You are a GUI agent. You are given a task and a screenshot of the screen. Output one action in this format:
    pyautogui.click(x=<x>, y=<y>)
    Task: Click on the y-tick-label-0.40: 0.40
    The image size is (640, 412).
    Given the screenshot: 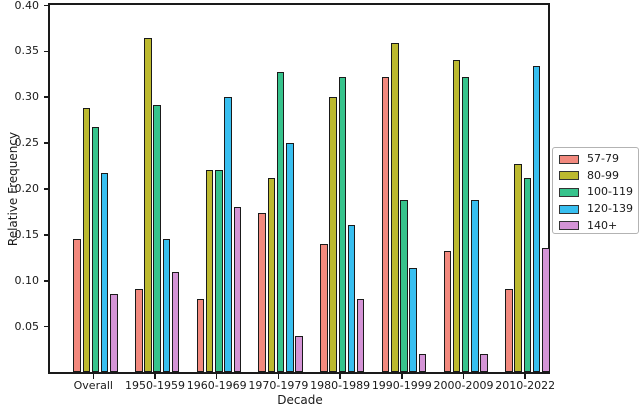 What is the action you would take?
    pyautogui.click(x=27, y=6)
    